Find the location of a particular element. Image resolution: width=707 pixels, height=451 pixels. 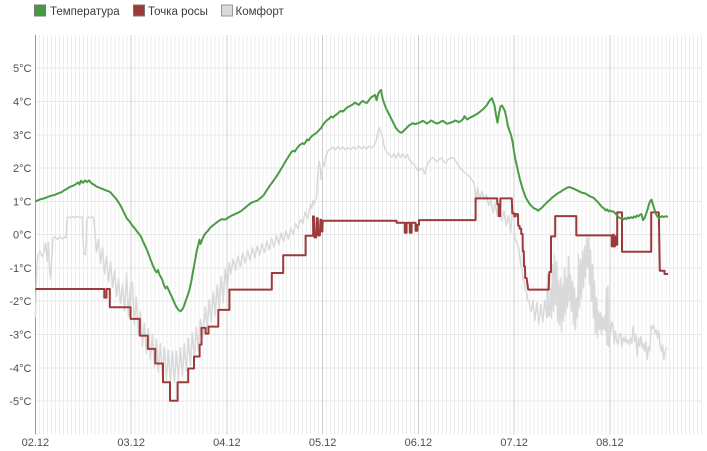

svg-text: -3°C is located at coordinates (20, 336).